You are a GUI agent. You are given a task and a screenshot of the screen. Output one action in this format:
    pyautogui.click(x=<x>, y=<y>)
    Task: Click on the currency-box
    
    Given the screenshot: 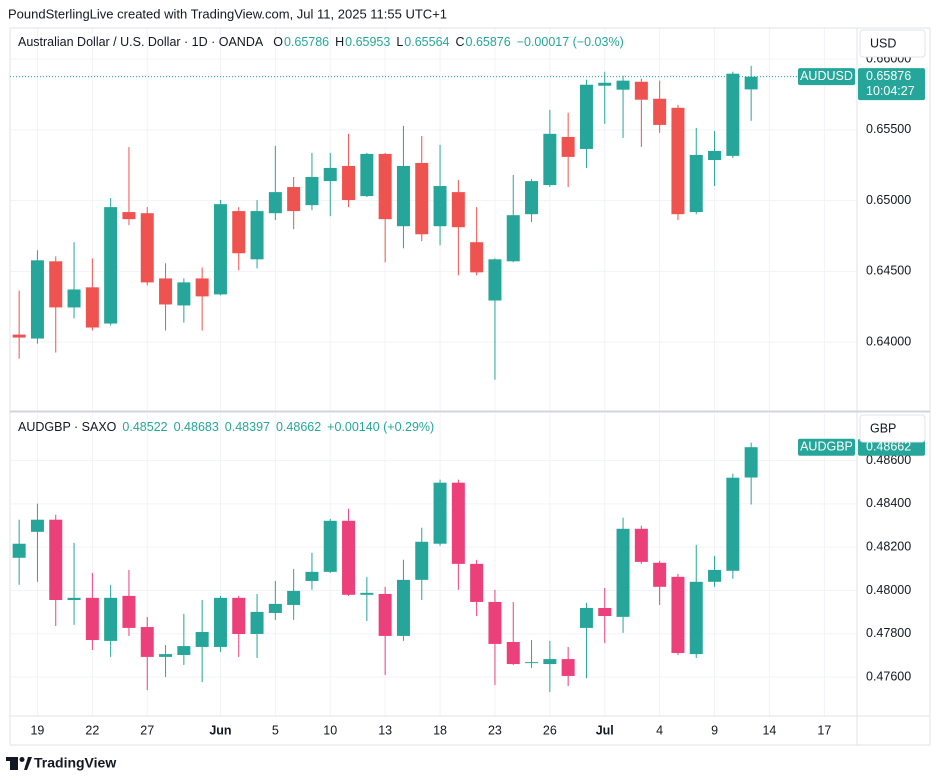 What is the action you would take?
    pyautogui.click(x=892, y=43)
    